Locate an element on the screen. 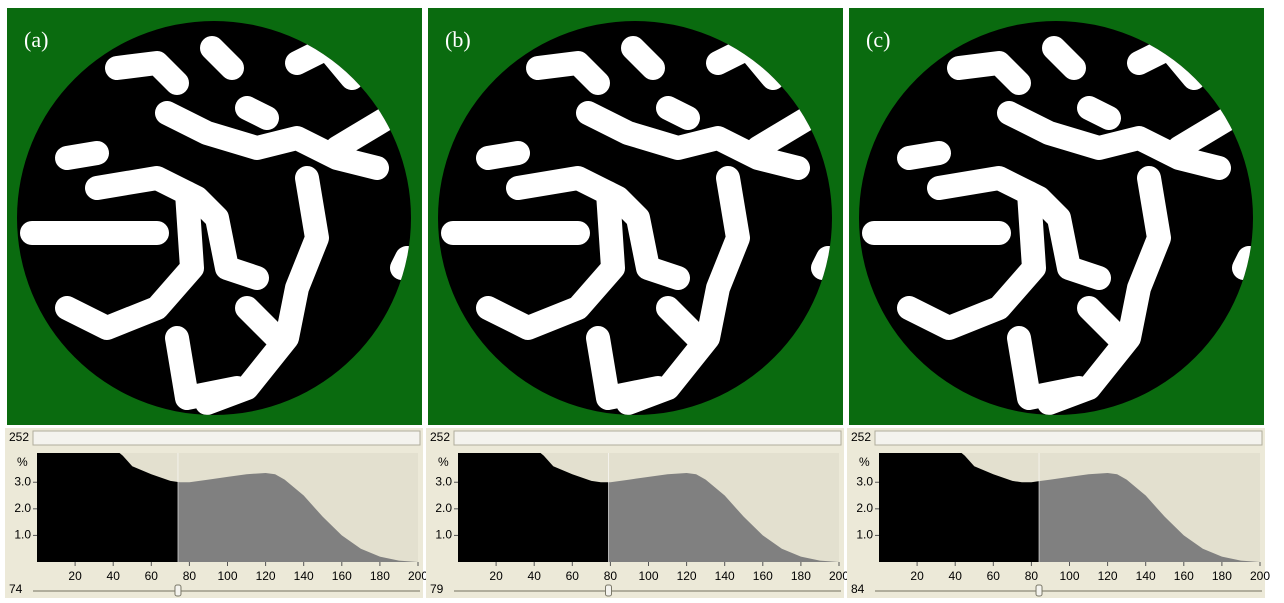 The image size is (1284, 603). panel-label: (a) is located at coordinates (36, 39).